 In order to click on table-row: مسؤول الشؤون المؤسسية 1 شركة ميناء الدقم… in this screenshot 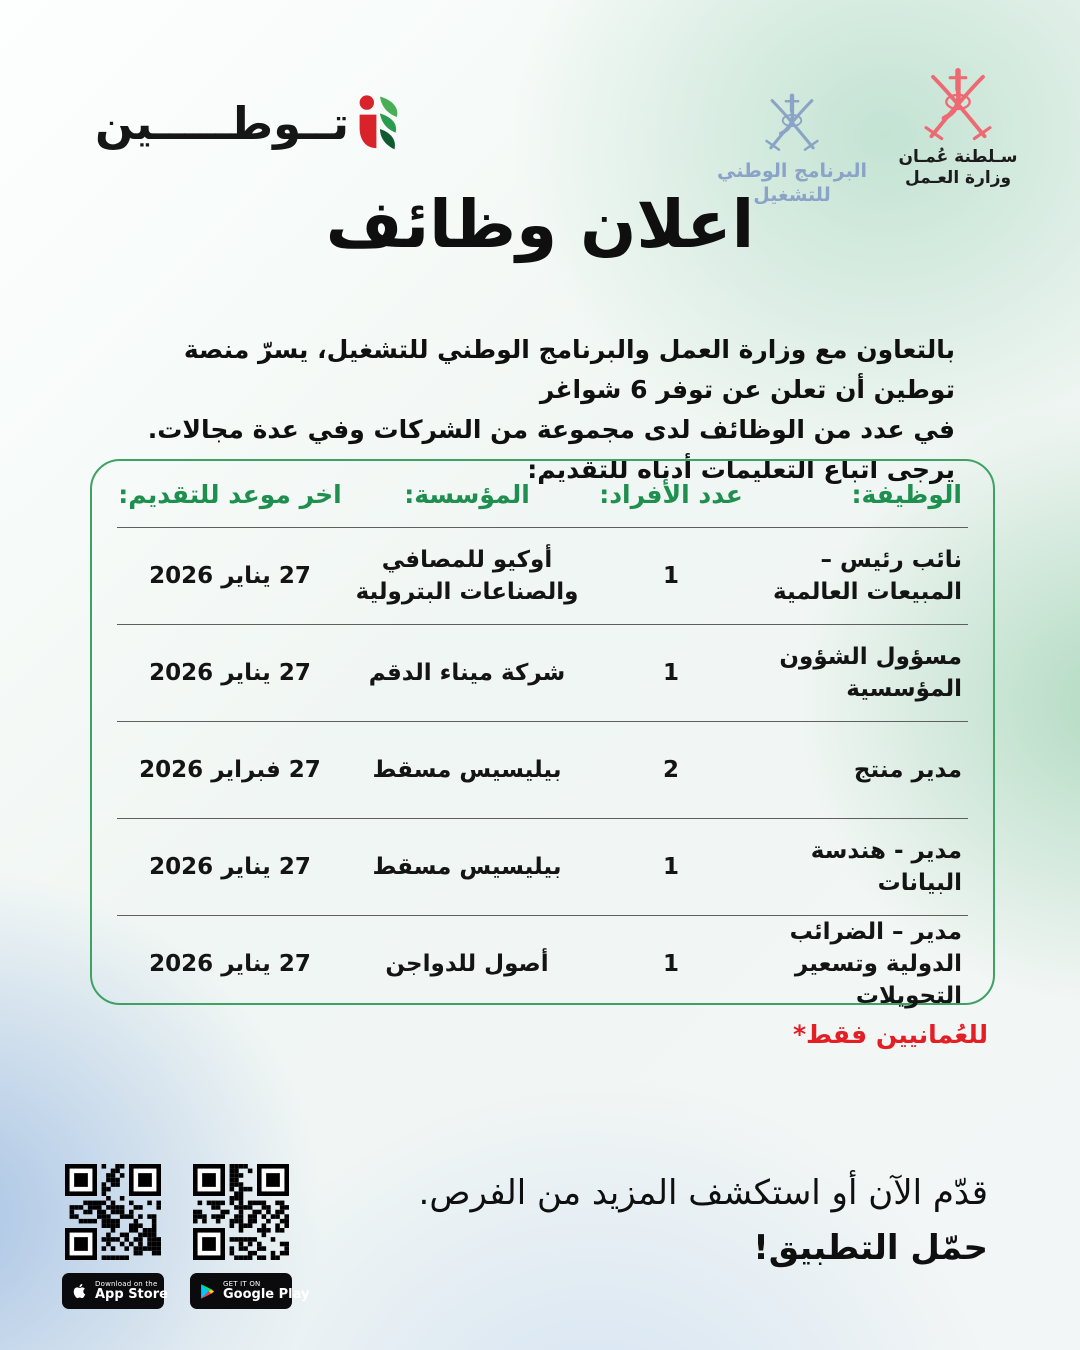, I will do `click(542, 672)`.